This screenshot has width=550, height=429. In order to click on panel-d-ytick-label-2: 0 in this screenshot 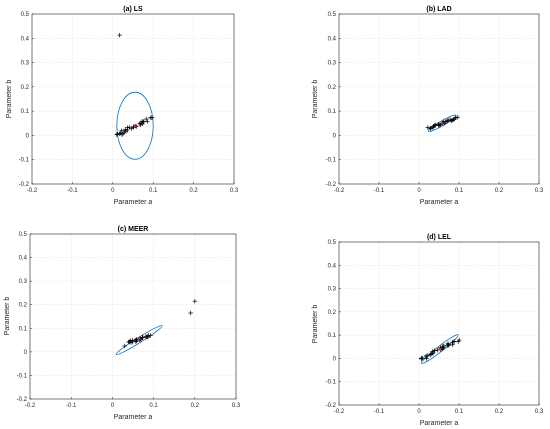, I will do `click(335, 359)`.